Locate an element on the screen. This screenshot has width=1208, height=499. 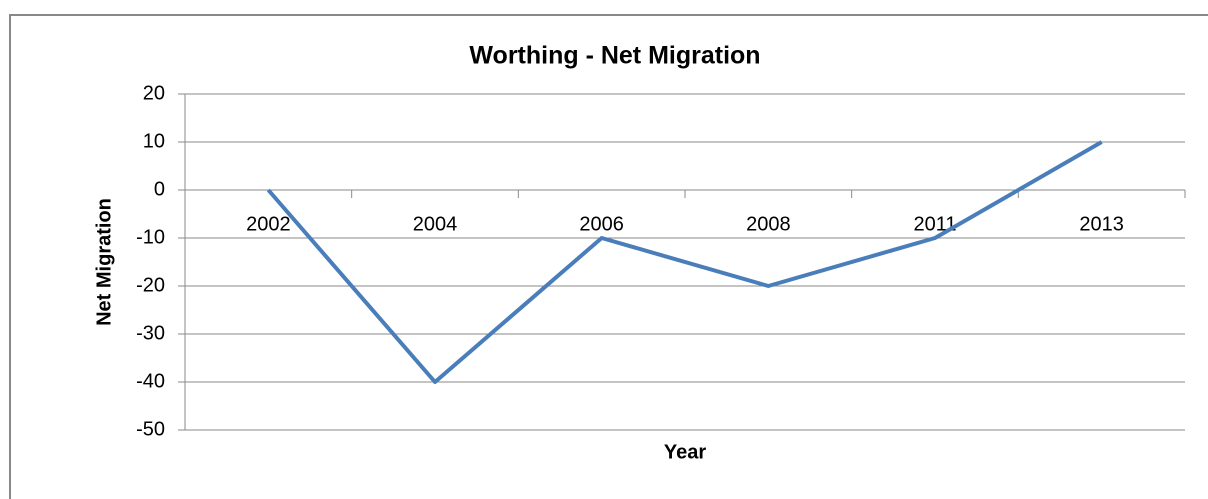
x-axis-label: Year is located at coordinates (685, 452).